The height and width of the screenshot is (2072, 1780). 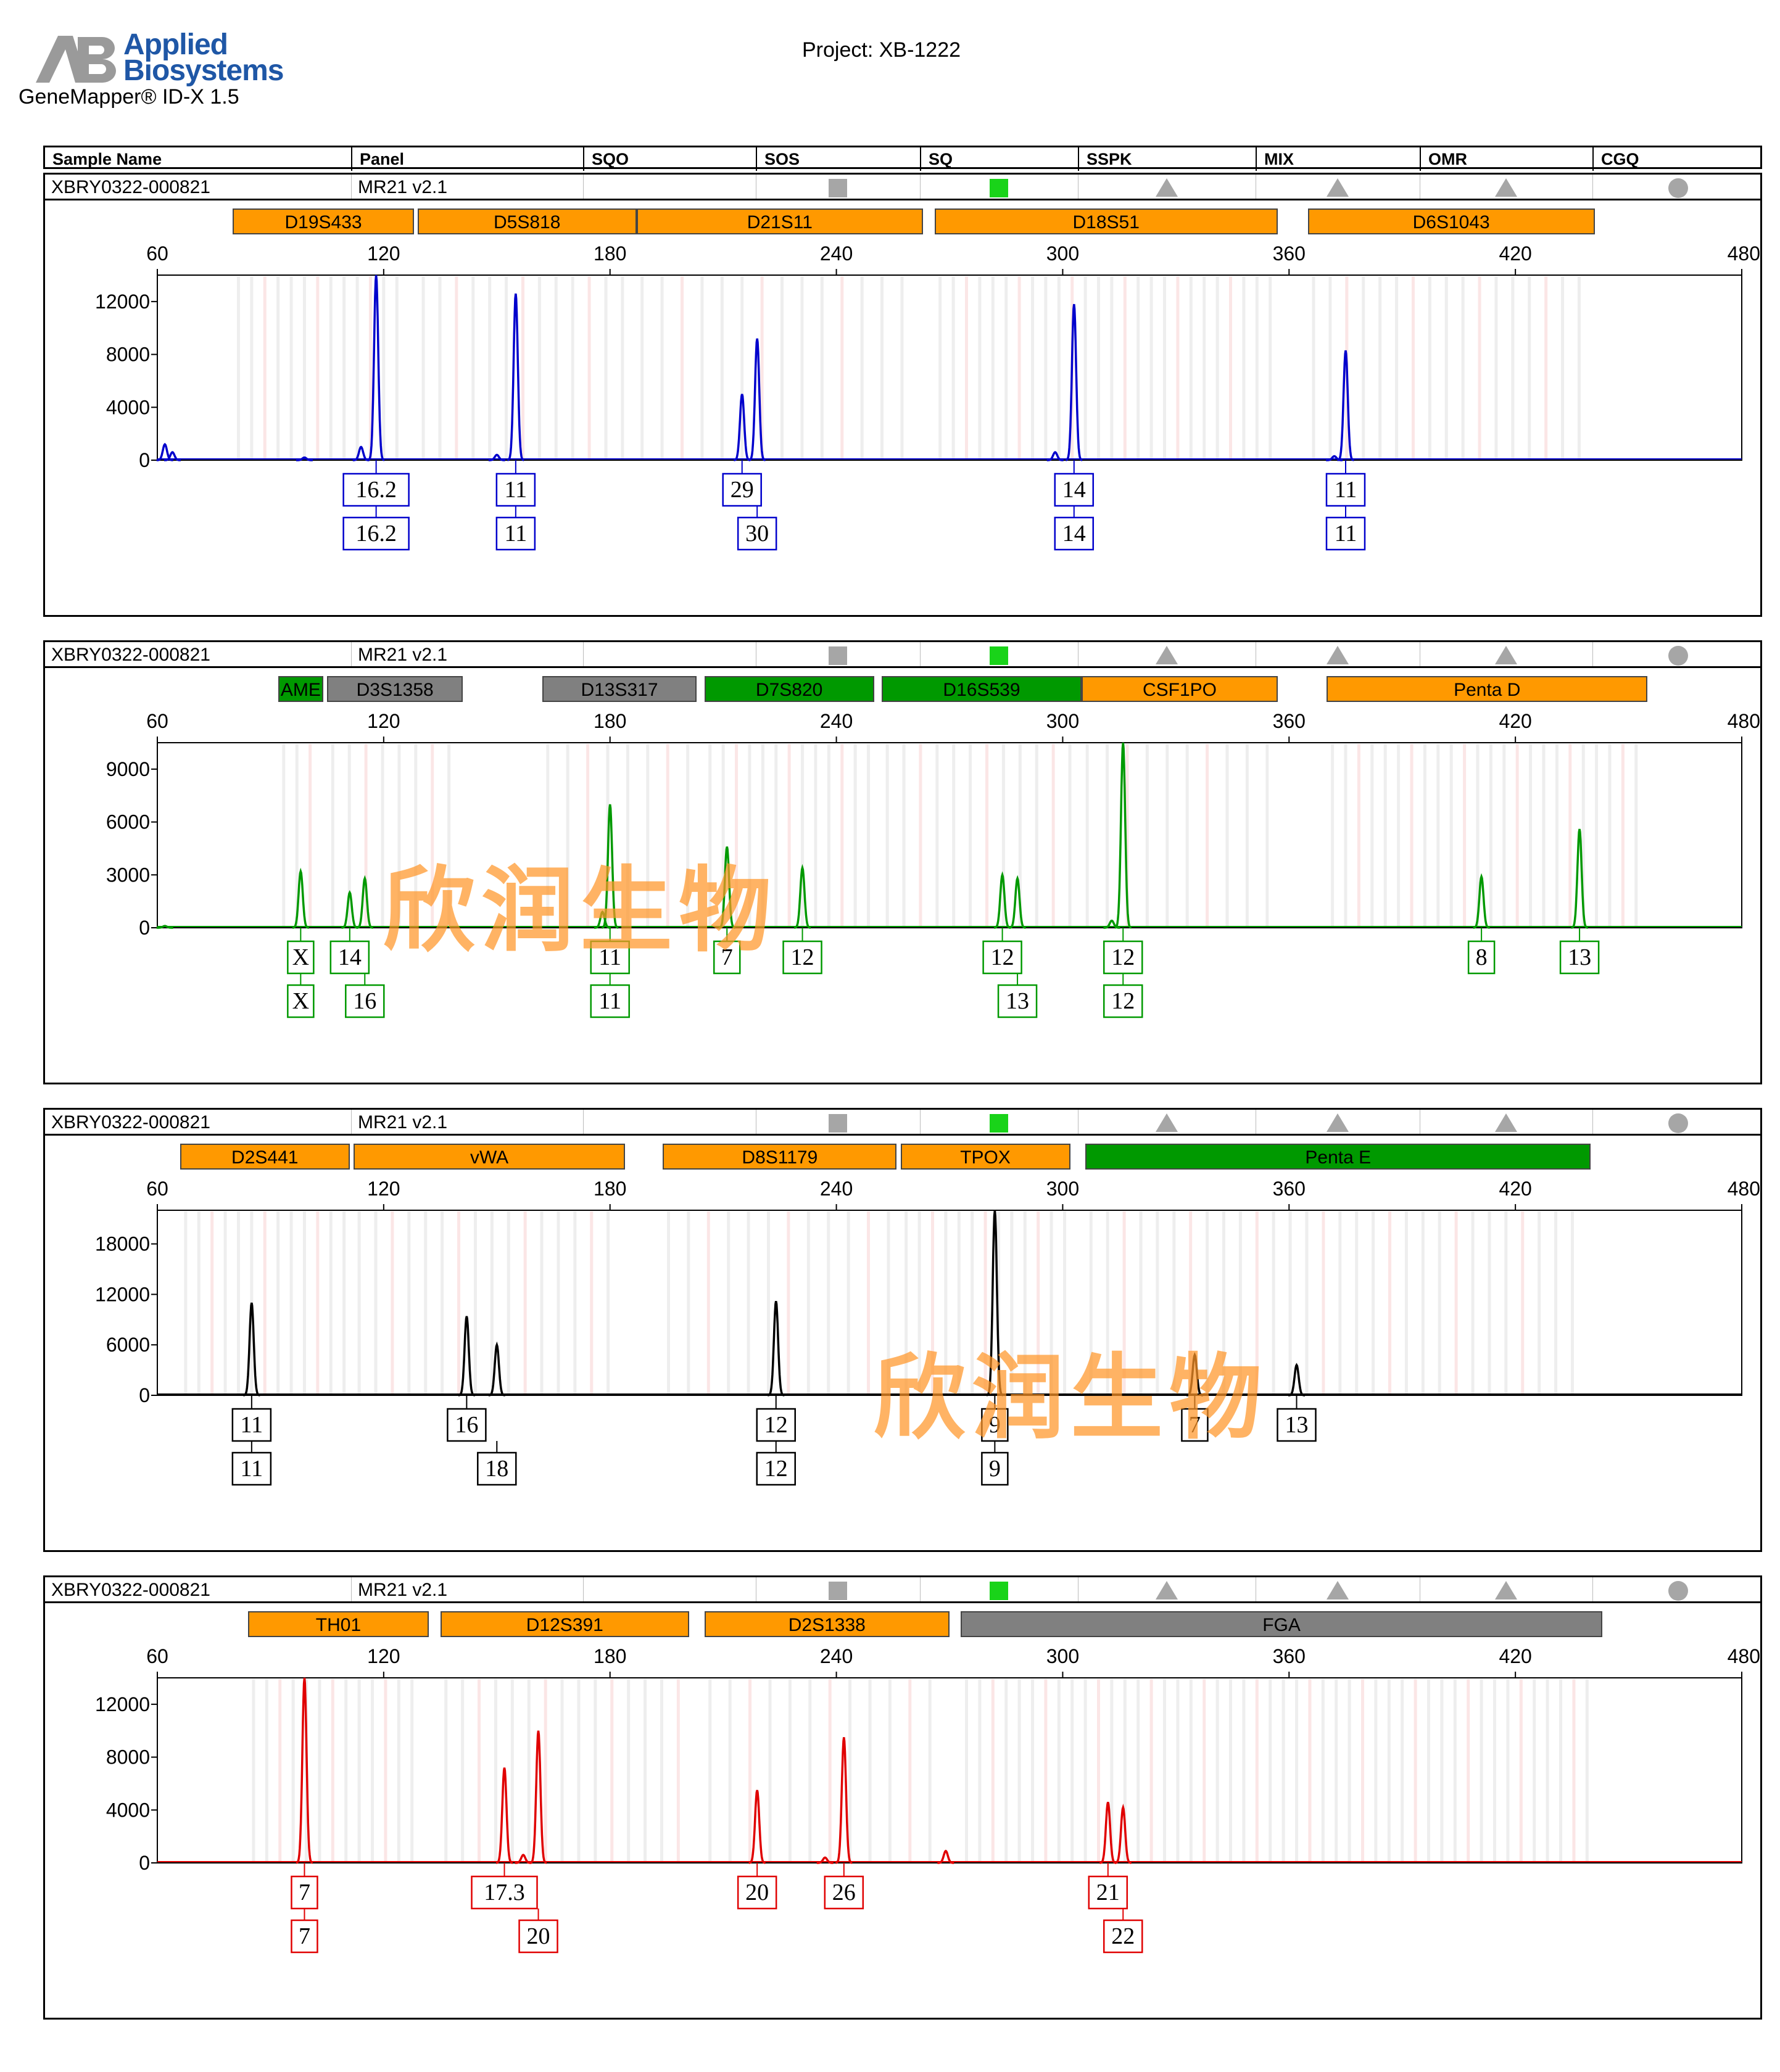 What do you see at coordinates (1167, 159) in the screenshot?
I see `column-header-sspk: SSPK` at bounding box center [1167, 159].